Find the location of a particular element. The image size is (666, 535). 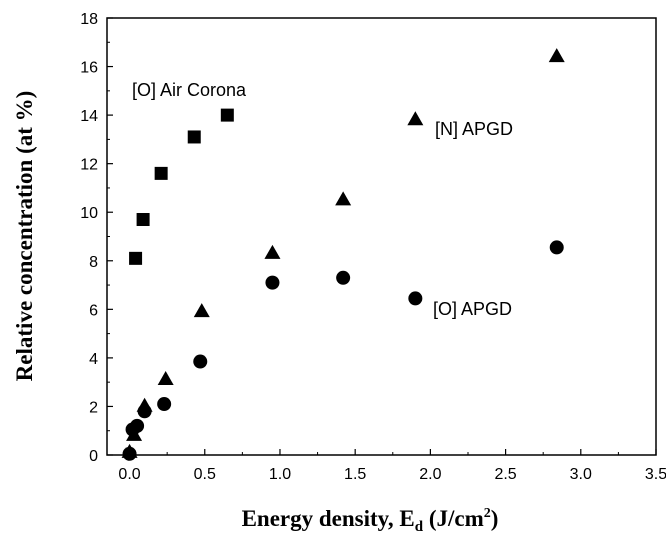

x-tick-label: 3.5 is located at coordinates (655, 474).